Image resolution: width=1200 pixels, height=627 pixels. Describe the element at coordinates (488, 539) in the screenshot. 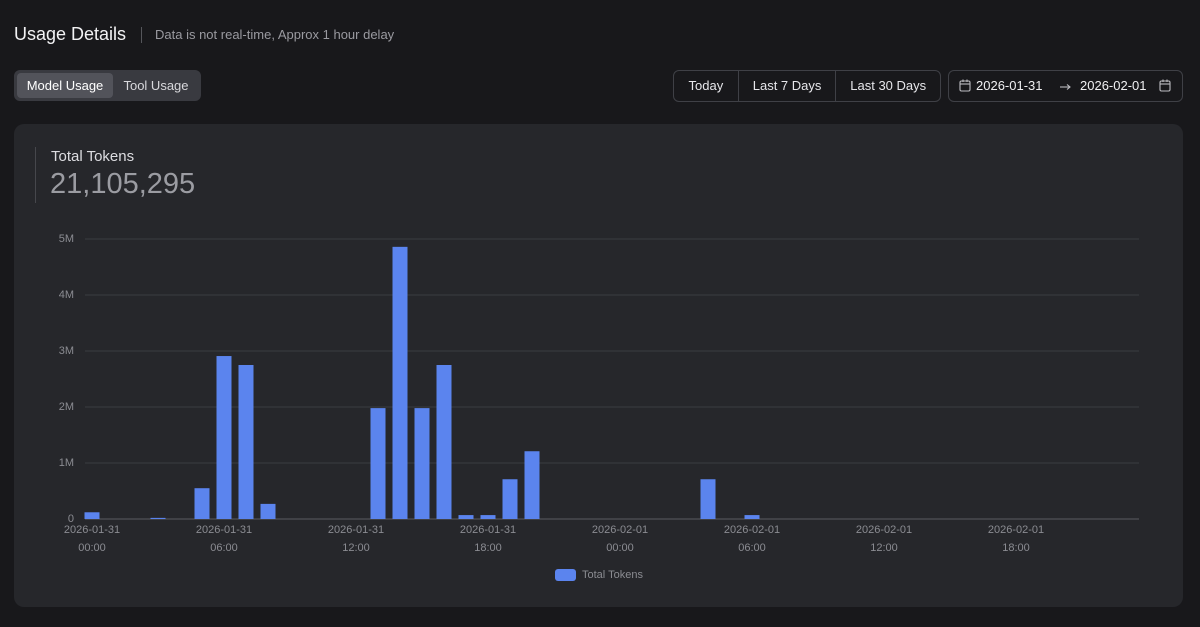

I see `x-tick-label: 2026-01-31 18:00` at that location.